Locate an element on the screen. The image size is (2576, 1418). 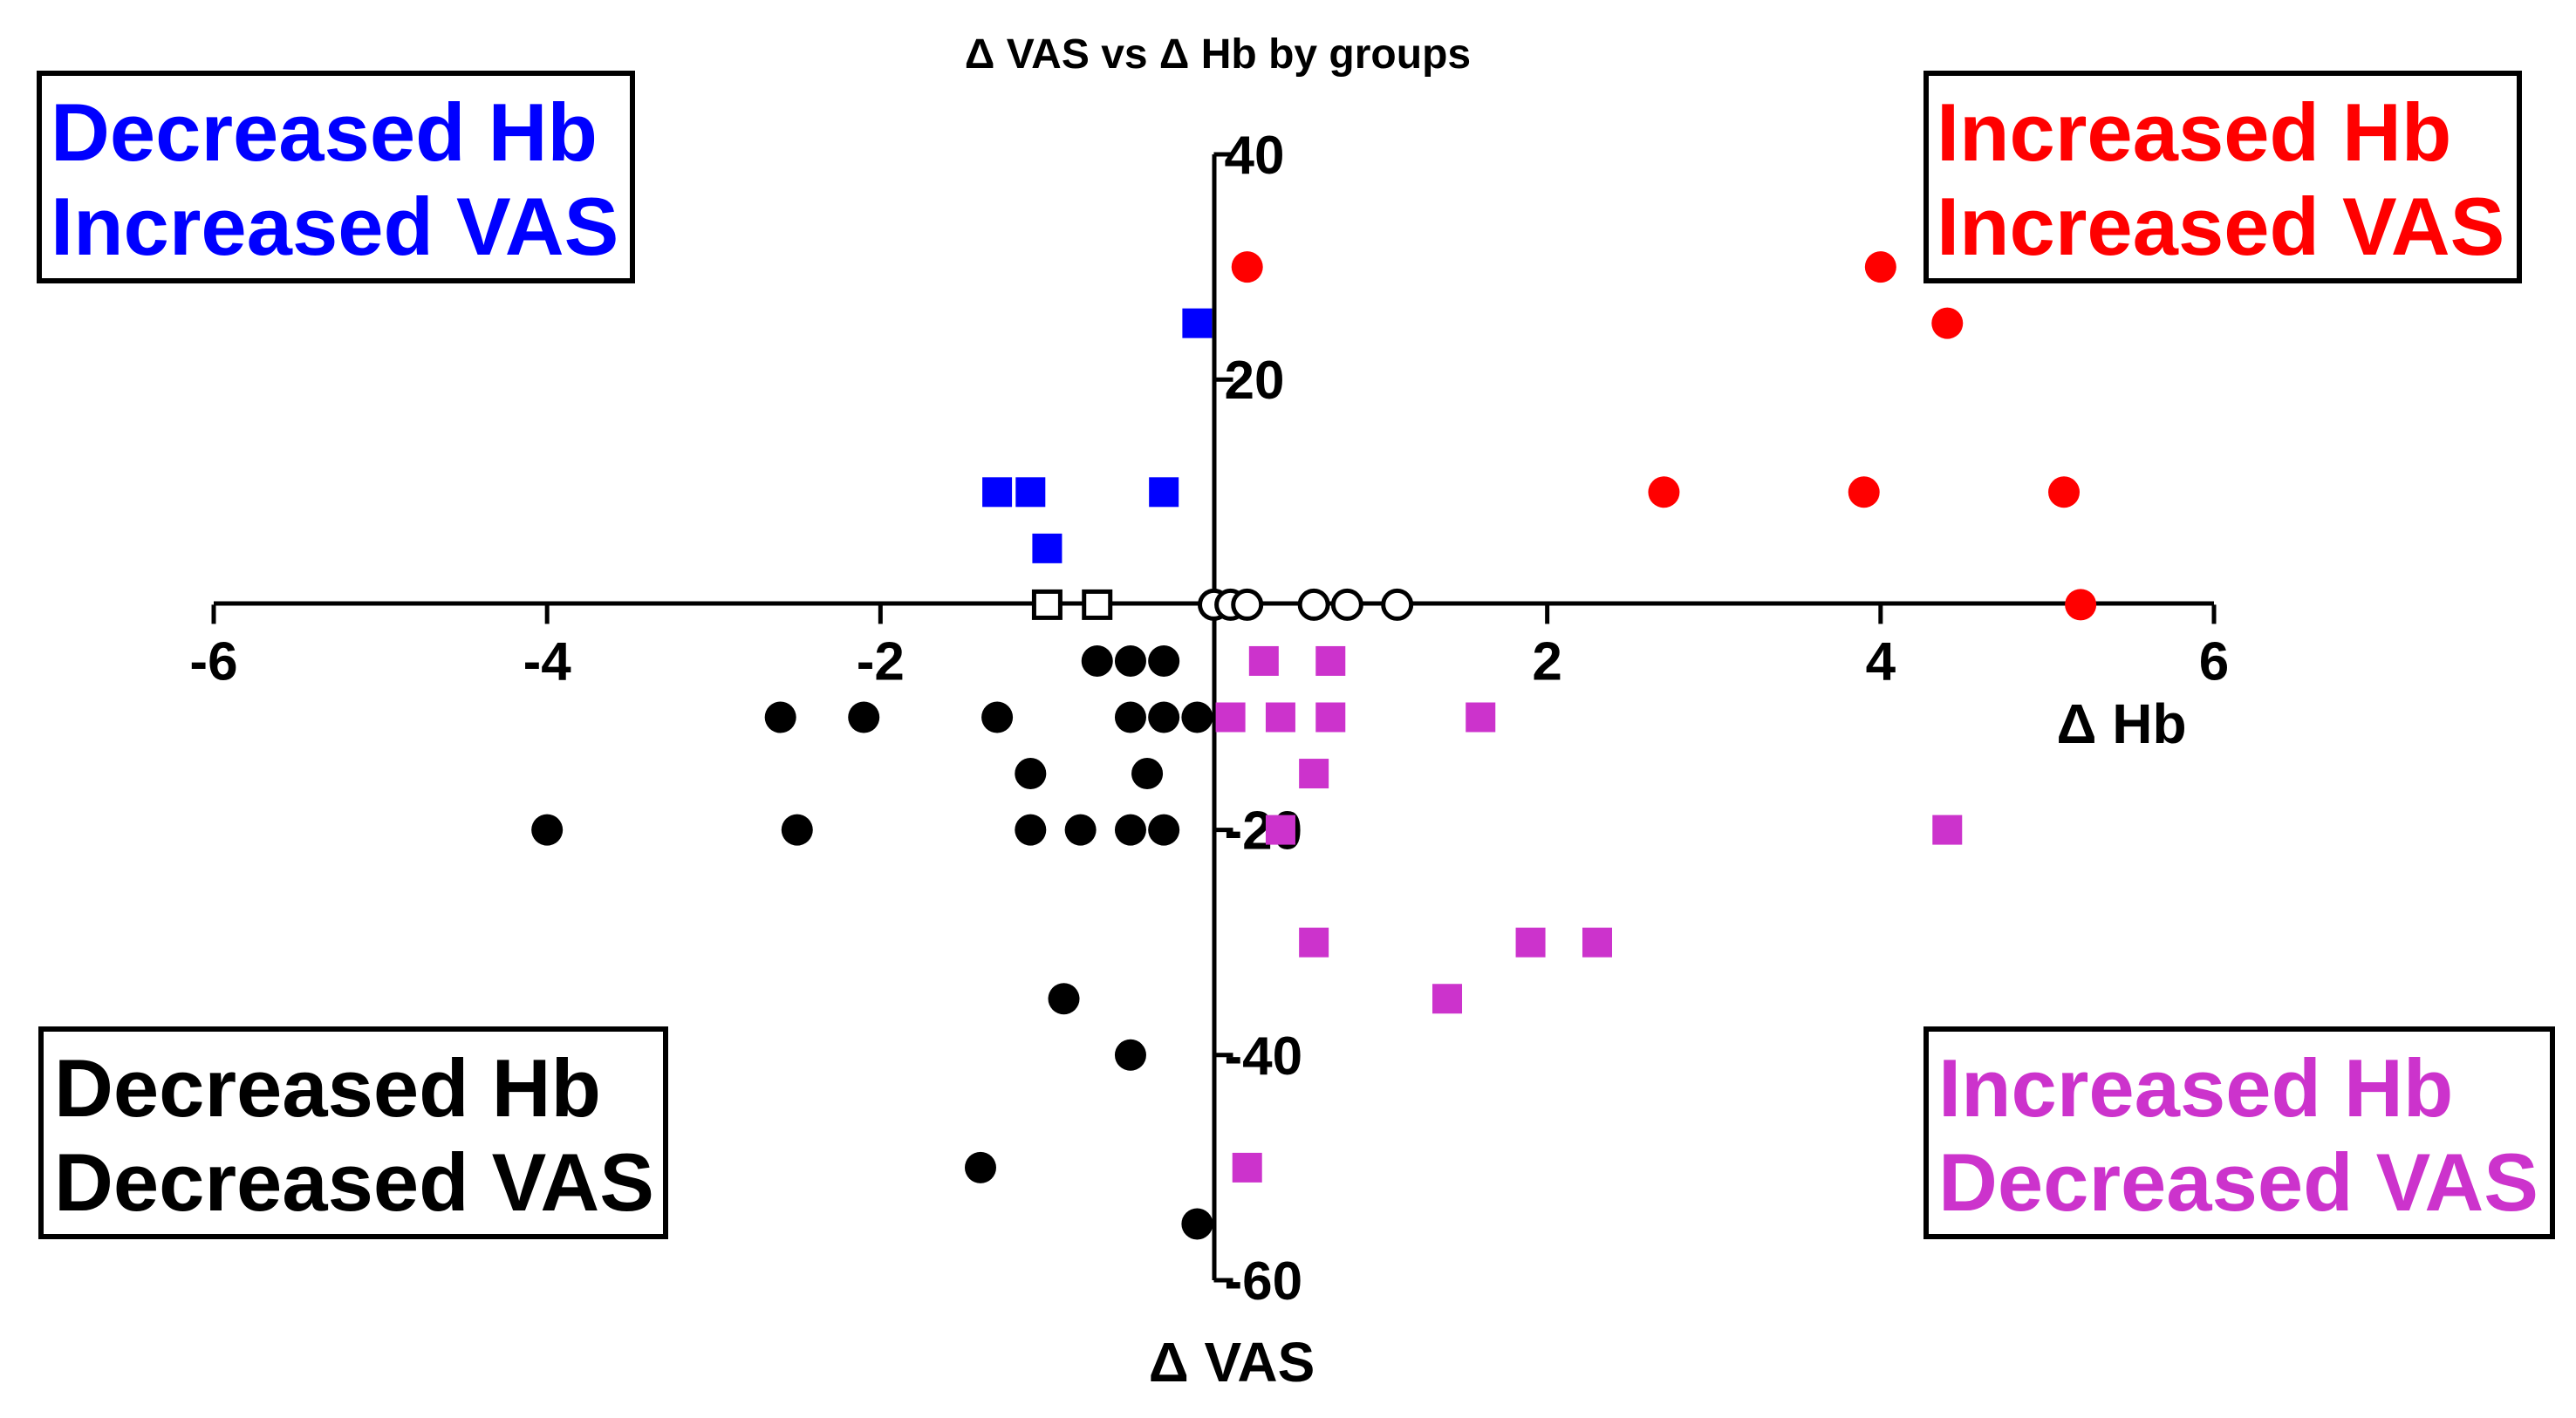
y-axis-label: Δ VAS is located at coordinates (1232, 1362).